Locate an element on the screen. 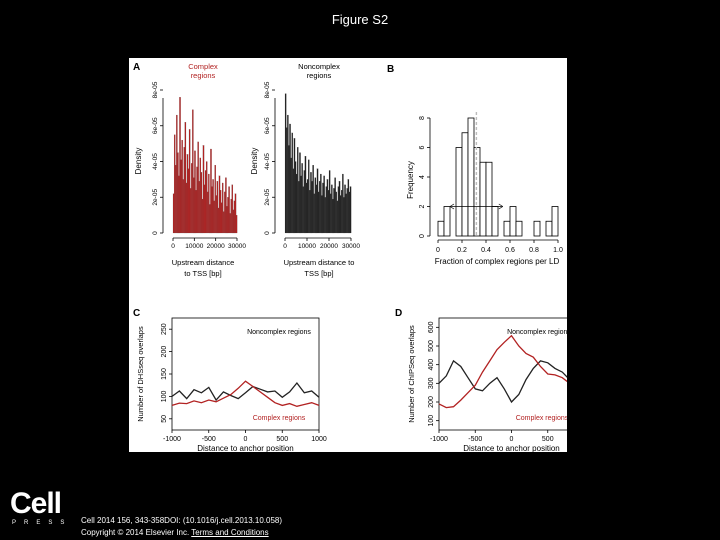 This screenshot has height=540, width=720. dhs-plot-noncomplex-label: Noncomplex regions is located at coordinates (279, 332).